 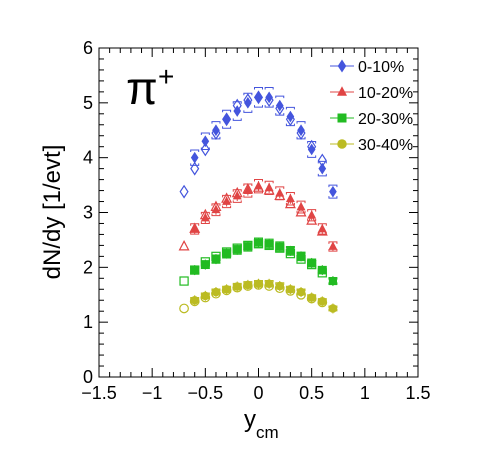 I want to click on legend-entry: 20-30%, so click(x=371, y=119).